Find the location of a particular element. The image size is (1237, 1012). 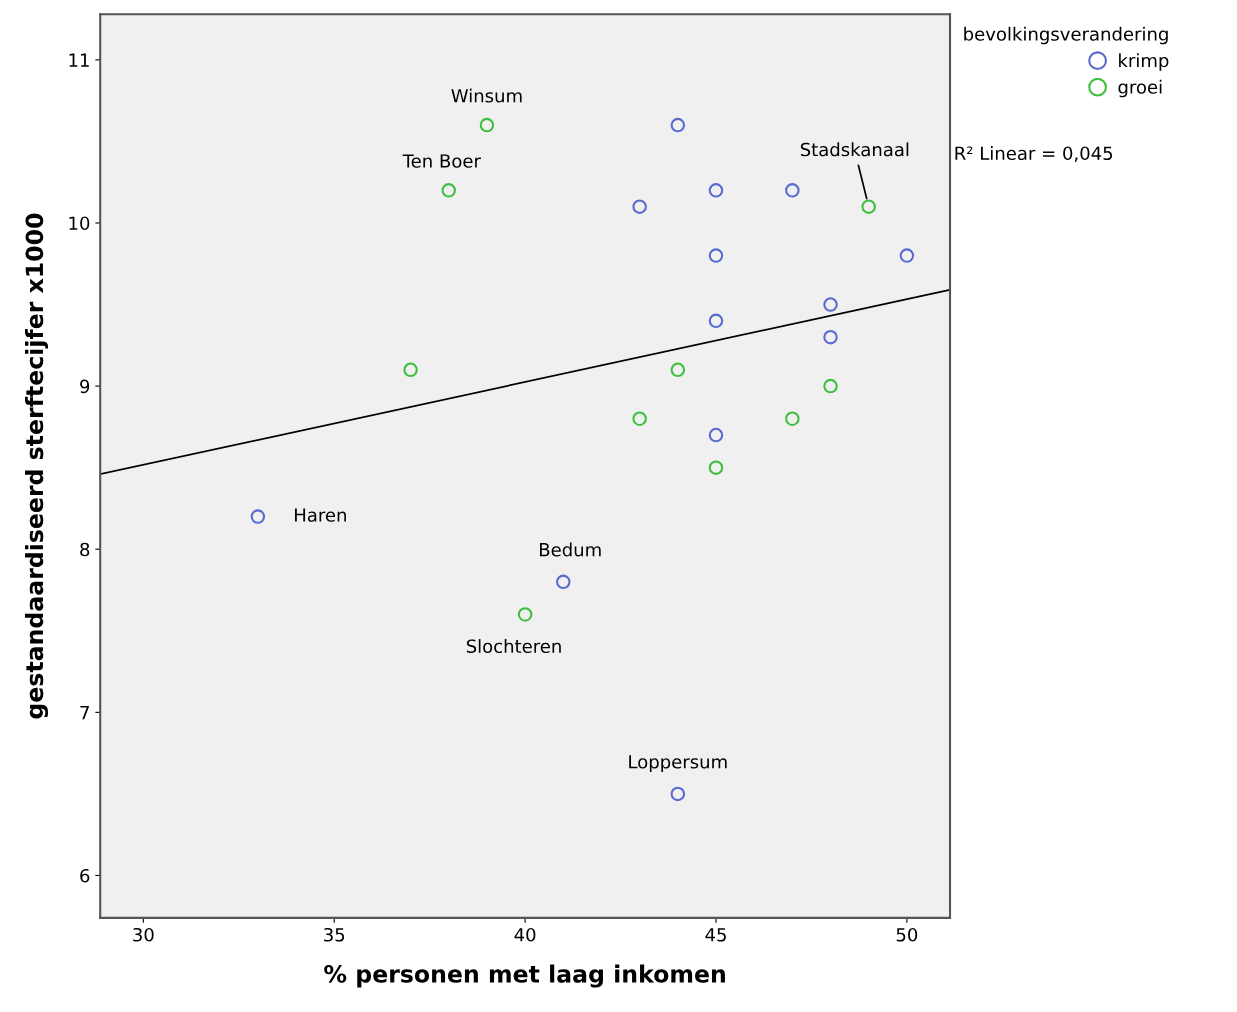

y-tick-label: 6 is located at coordinates (85, 875).